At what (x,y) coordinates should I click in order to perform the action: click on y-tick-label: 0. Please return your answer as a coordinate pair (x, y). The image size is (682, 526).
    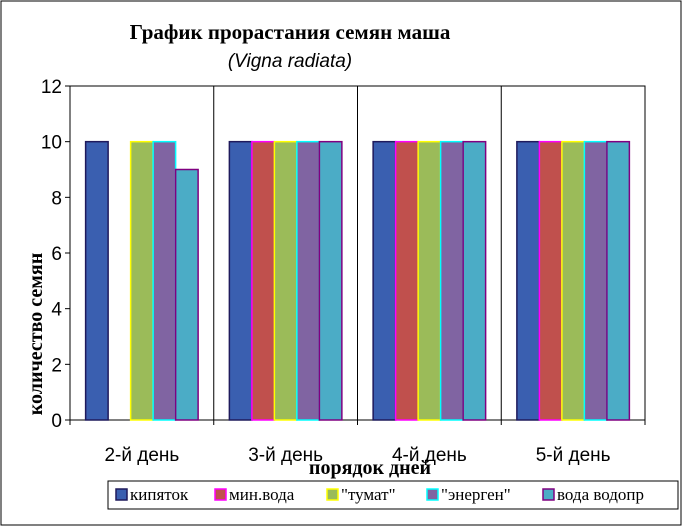
    Looking at the image, I should click on (56, 421).